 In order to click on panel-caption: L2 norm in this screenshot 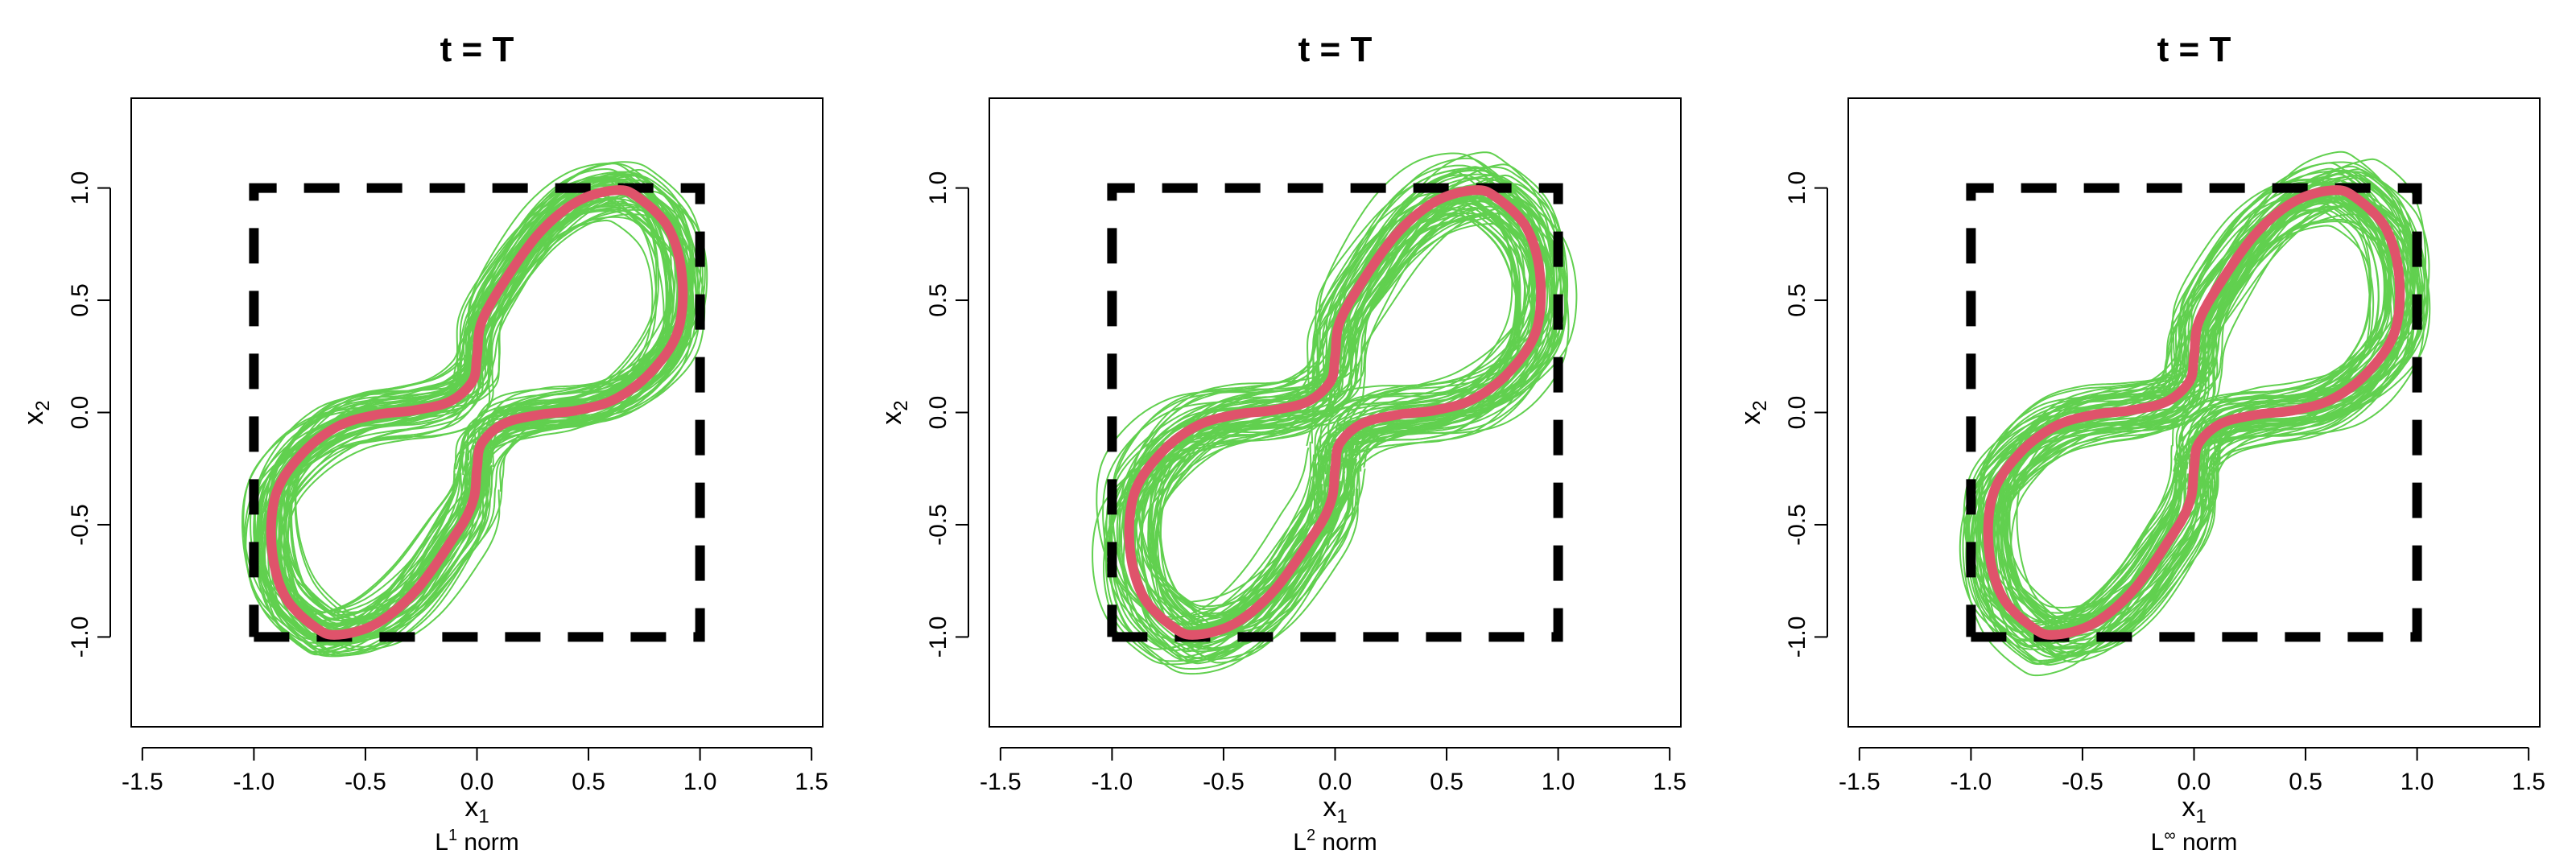, I will do `click(1335, 841)`.